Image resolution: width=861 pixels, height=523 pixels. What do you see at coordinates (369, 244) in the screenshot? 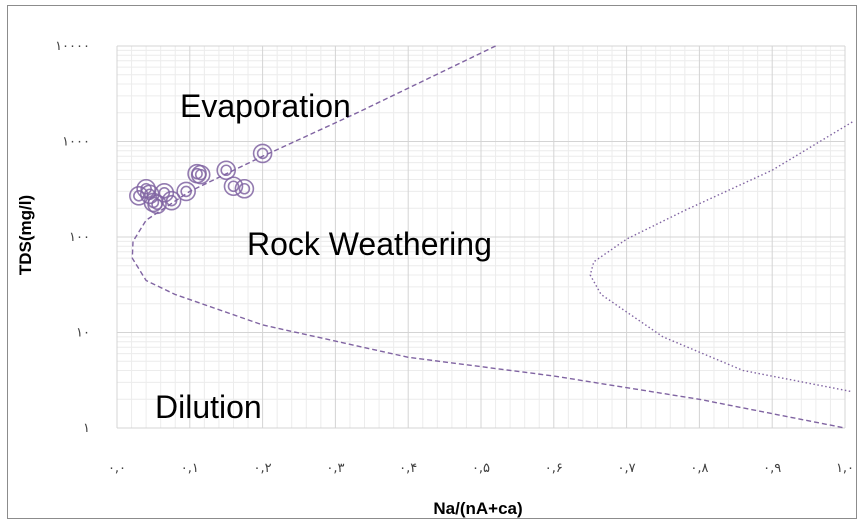
I see `region-label-rock-weathering: Rock Weathering` at bounding box center [369, 244].